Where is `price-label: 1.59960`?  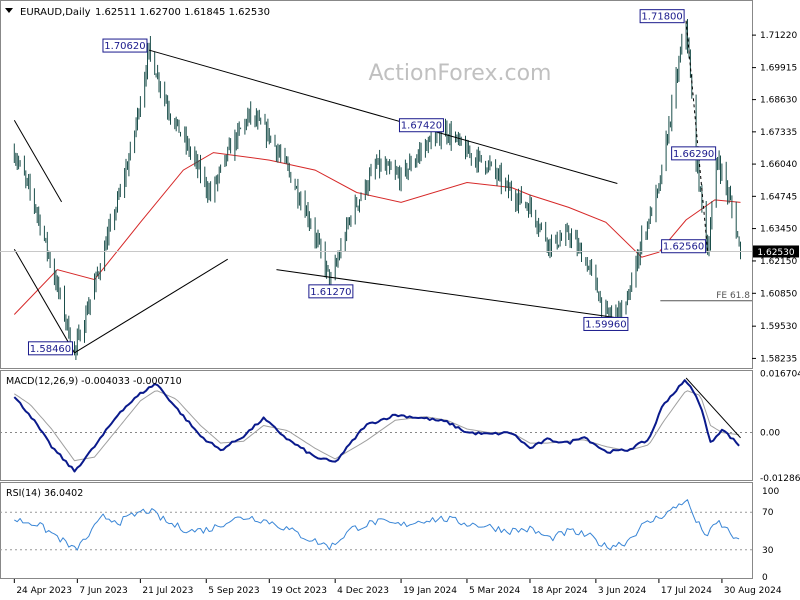
price-label: 1.59960 is located at coordinates (605, 324).